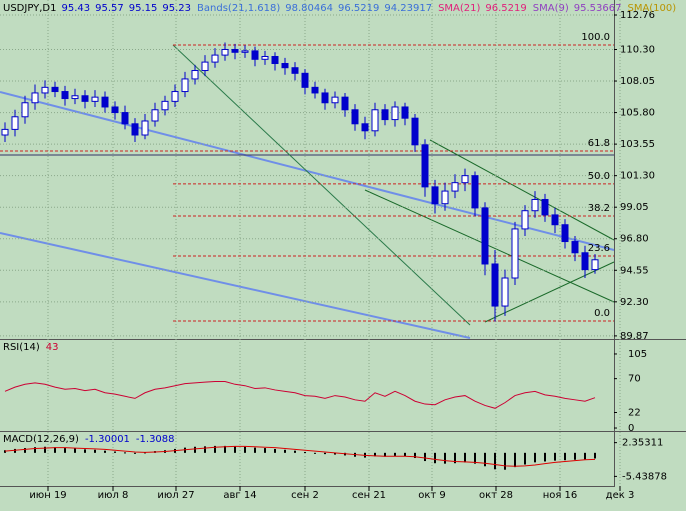 Image resolution: width=686 pixels, height=511 pixels. I want to click on x-tick-label: июл 8, so click(113, 495).